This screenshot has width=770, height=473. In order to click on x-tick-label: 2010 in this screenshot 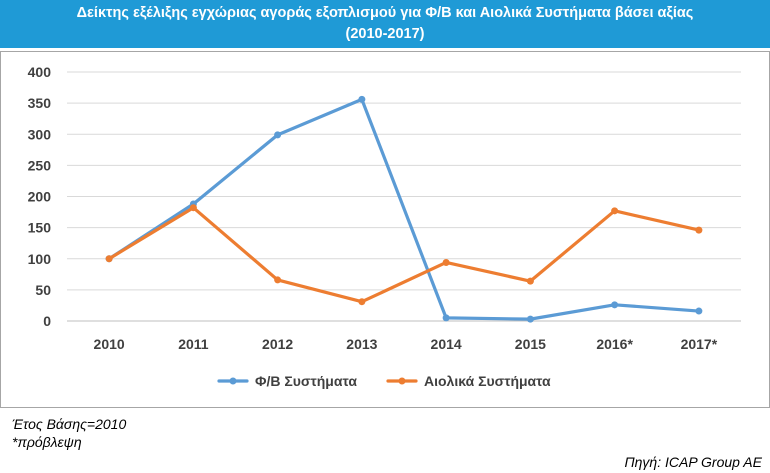, I will do `click(109, 344)`.